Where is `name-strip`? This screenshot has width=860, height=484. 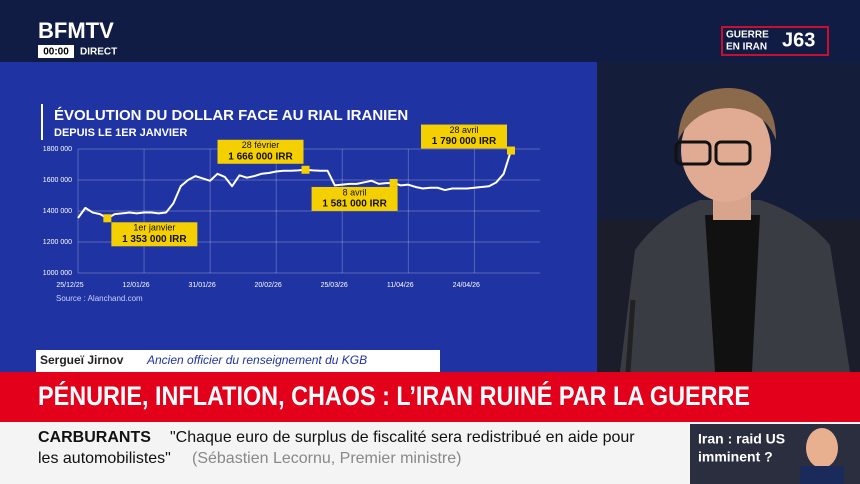 name-strip is located at coordinates (238, 361).